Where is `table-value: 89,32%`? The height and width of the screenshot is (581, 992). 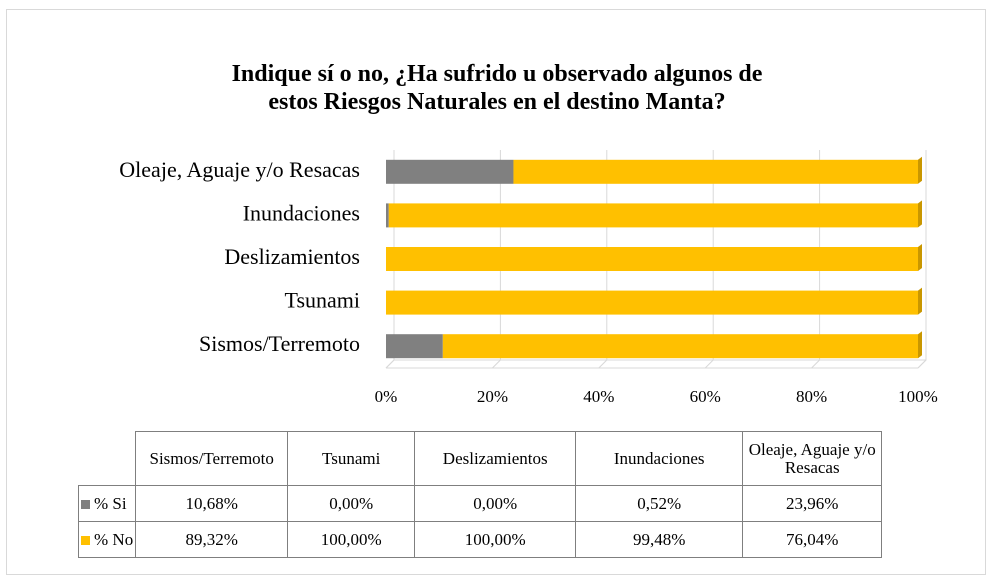
table-value: 89,32% is located at coordinates (212, 539).